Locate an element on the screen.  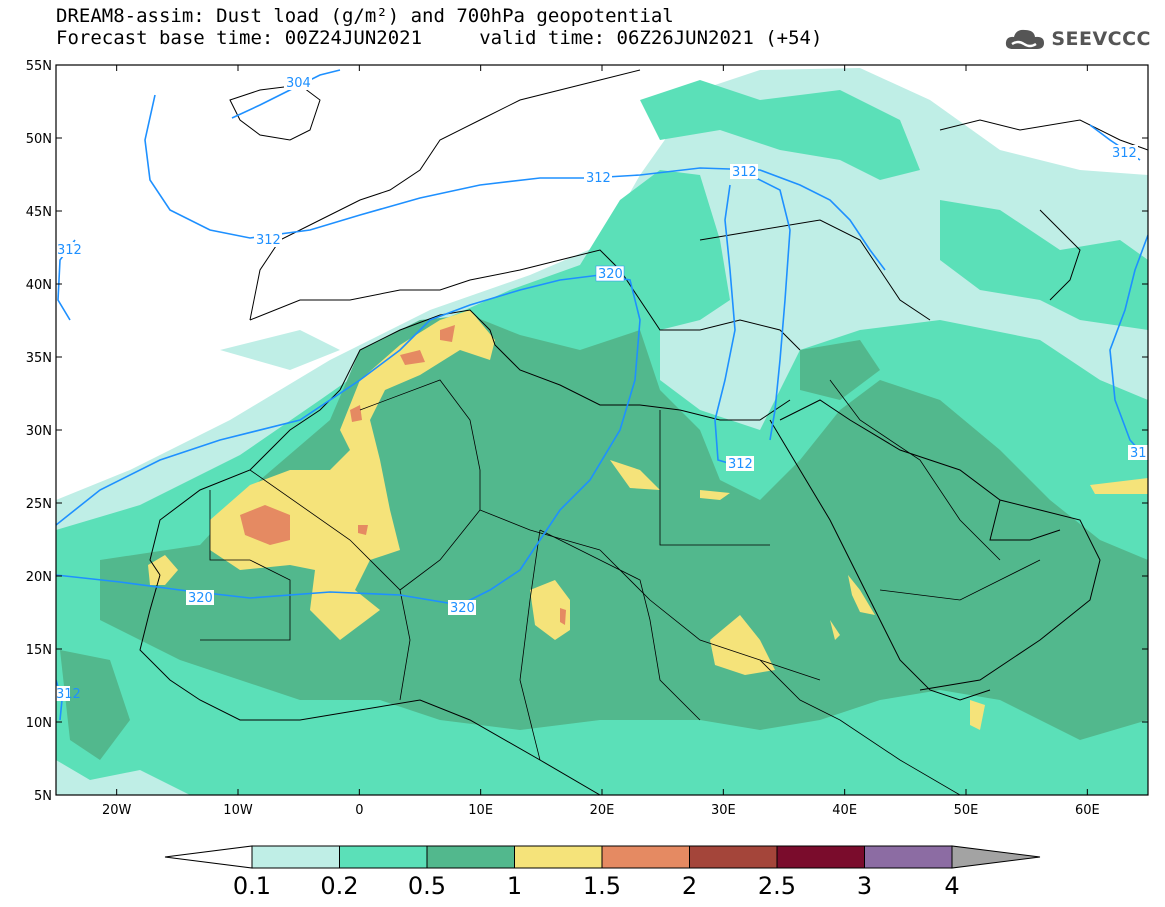
colorbar-label: 2 is located at coordinates (689, 886).